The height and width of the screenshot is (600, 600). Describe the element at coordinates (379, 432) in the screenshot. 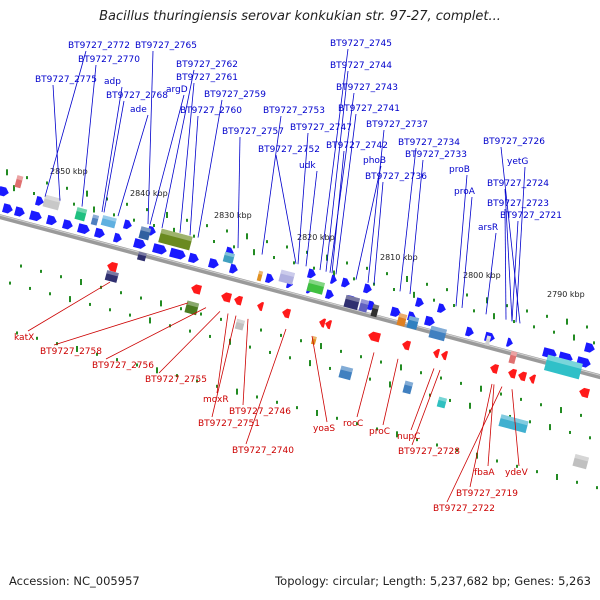

I see `reverse-gene-label: proC` at that location.